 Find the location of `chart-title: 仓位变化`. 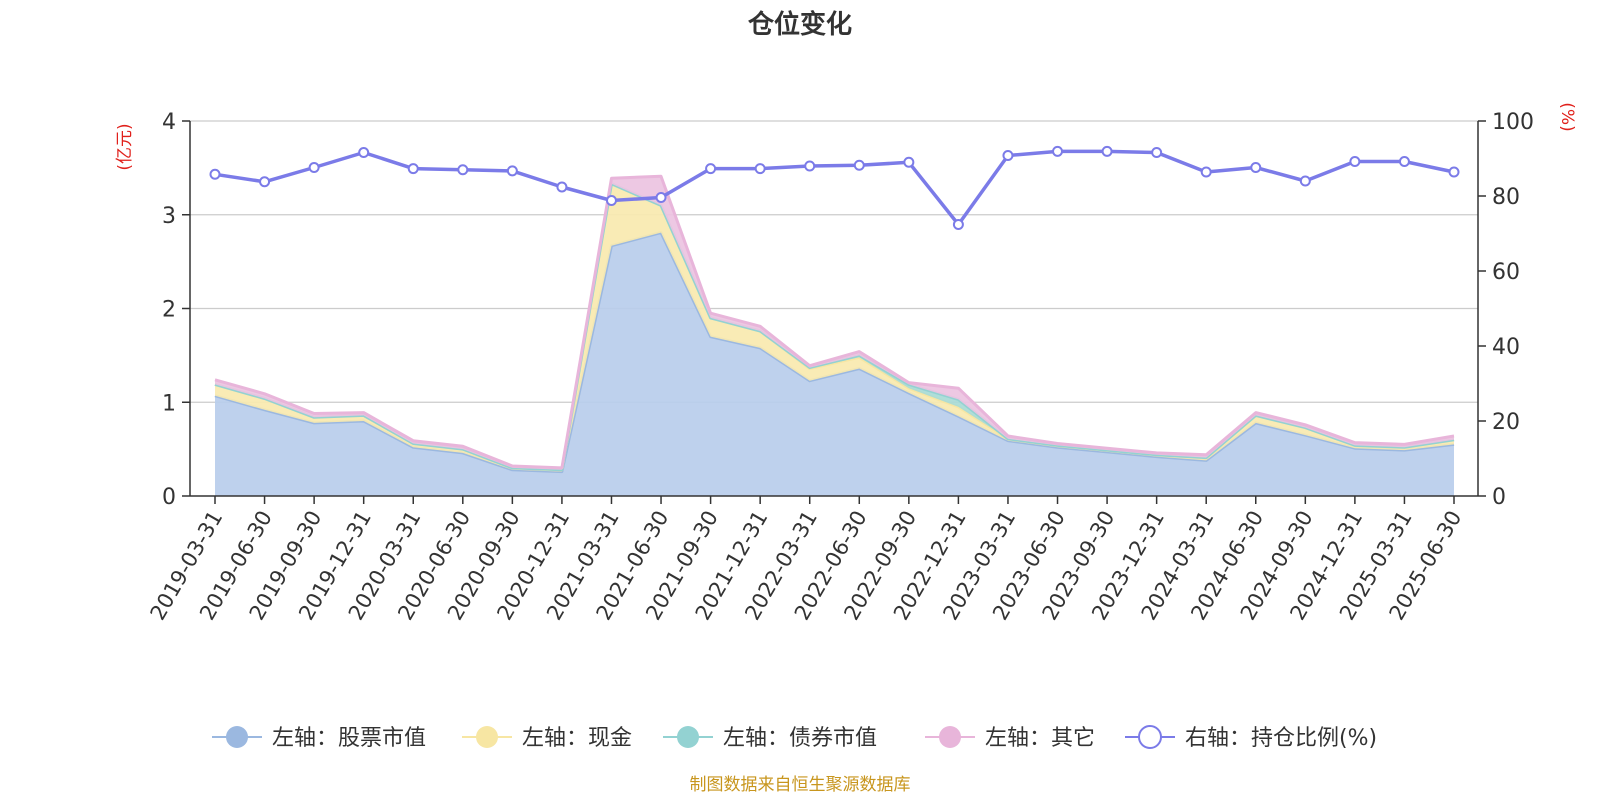

chart-title: 仓位变化 is located at coordinates (799, 24).